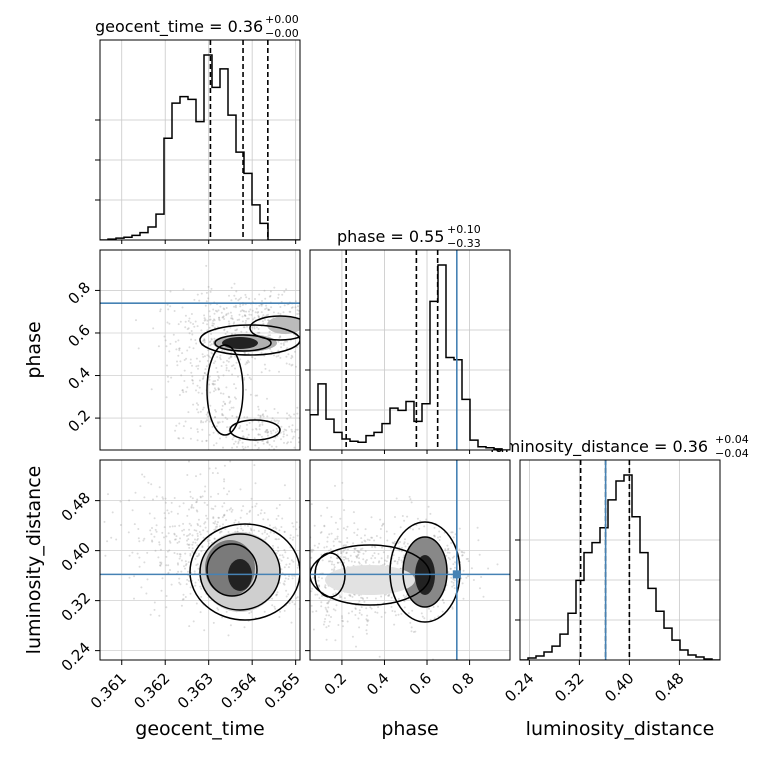 The image size is (760, 760). I want to click on title-geocent-time: geocent_time = 0.36, so click(179, 27).